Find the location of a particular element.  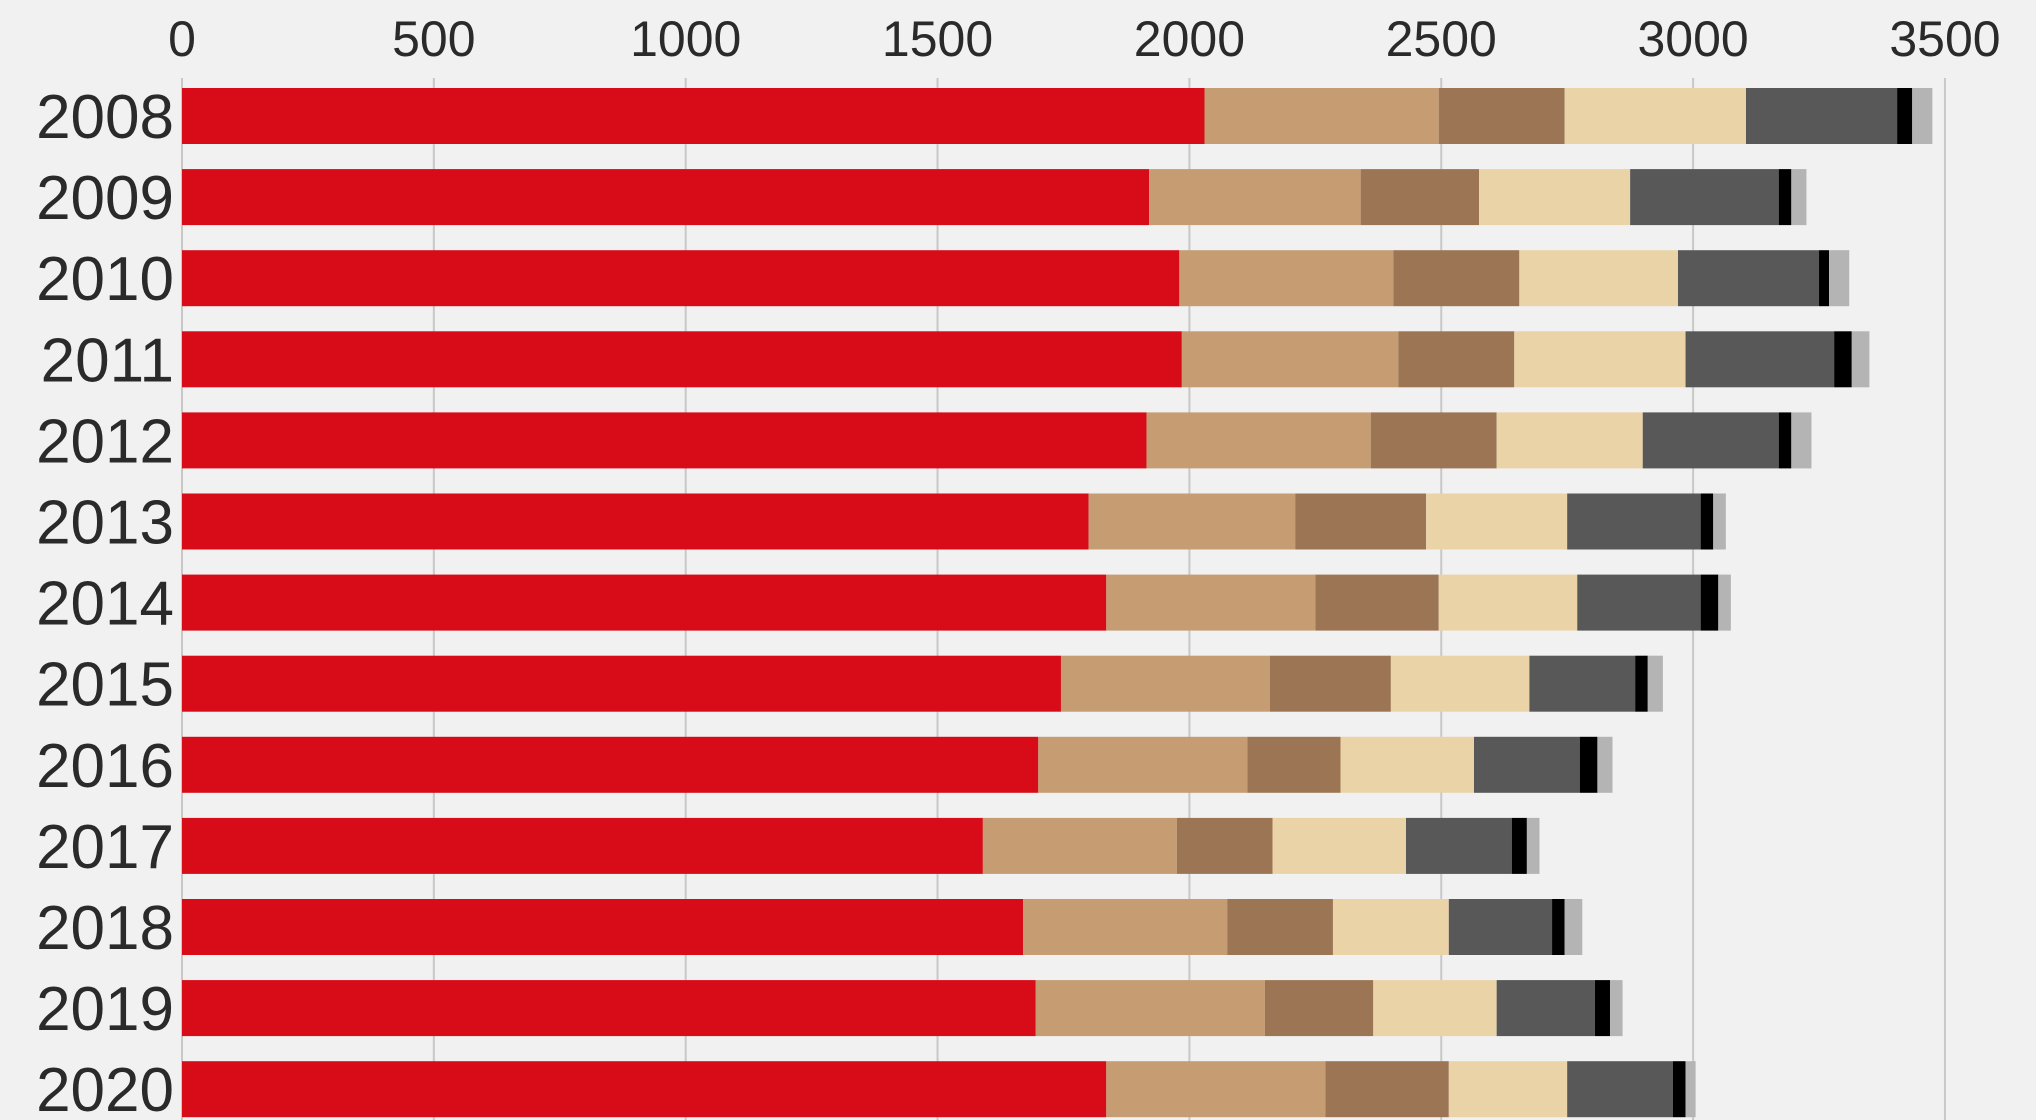

bar-segment-2011-s5 is located at coordinates (1760, 359).